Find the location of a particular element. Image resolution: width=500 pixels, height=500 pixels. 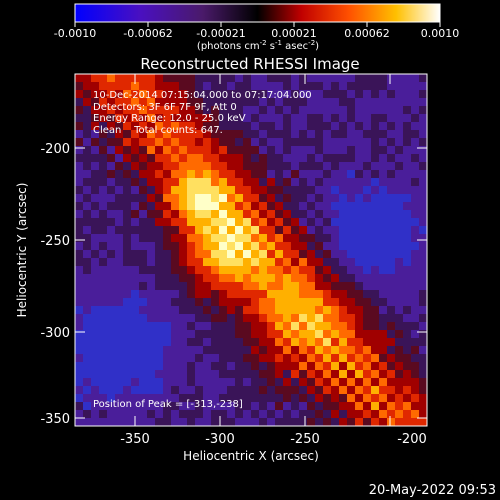

x-tick-label: -250 is located at coordinates (305, 439).